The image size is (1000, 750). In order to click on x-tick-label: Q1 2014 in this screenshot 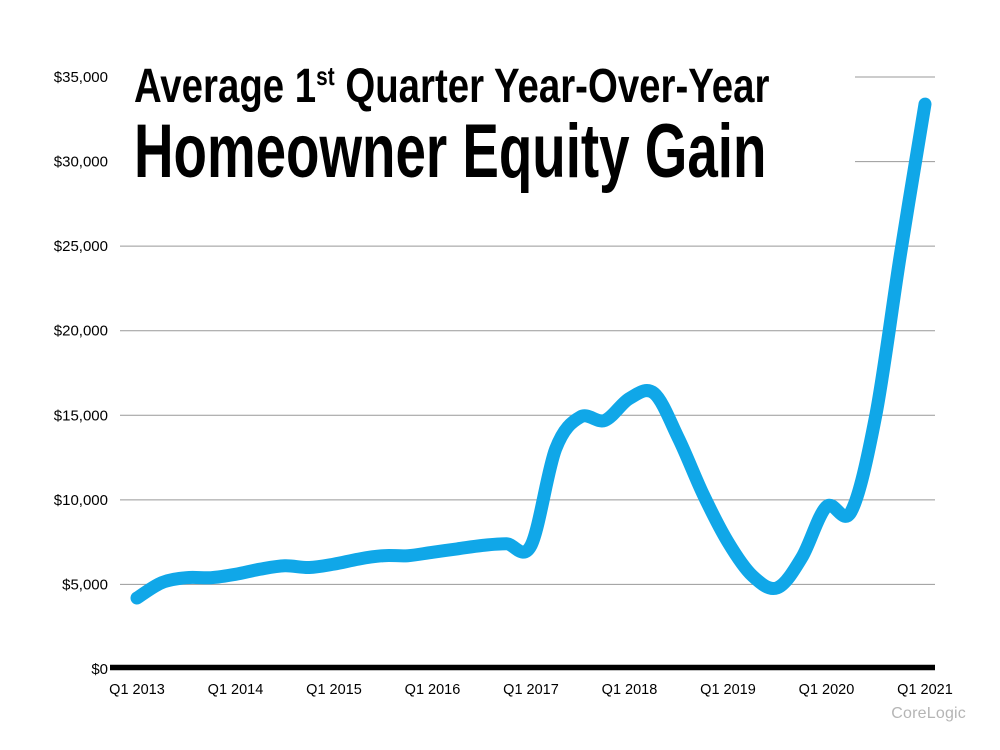, I will do `click(236, 690)`.